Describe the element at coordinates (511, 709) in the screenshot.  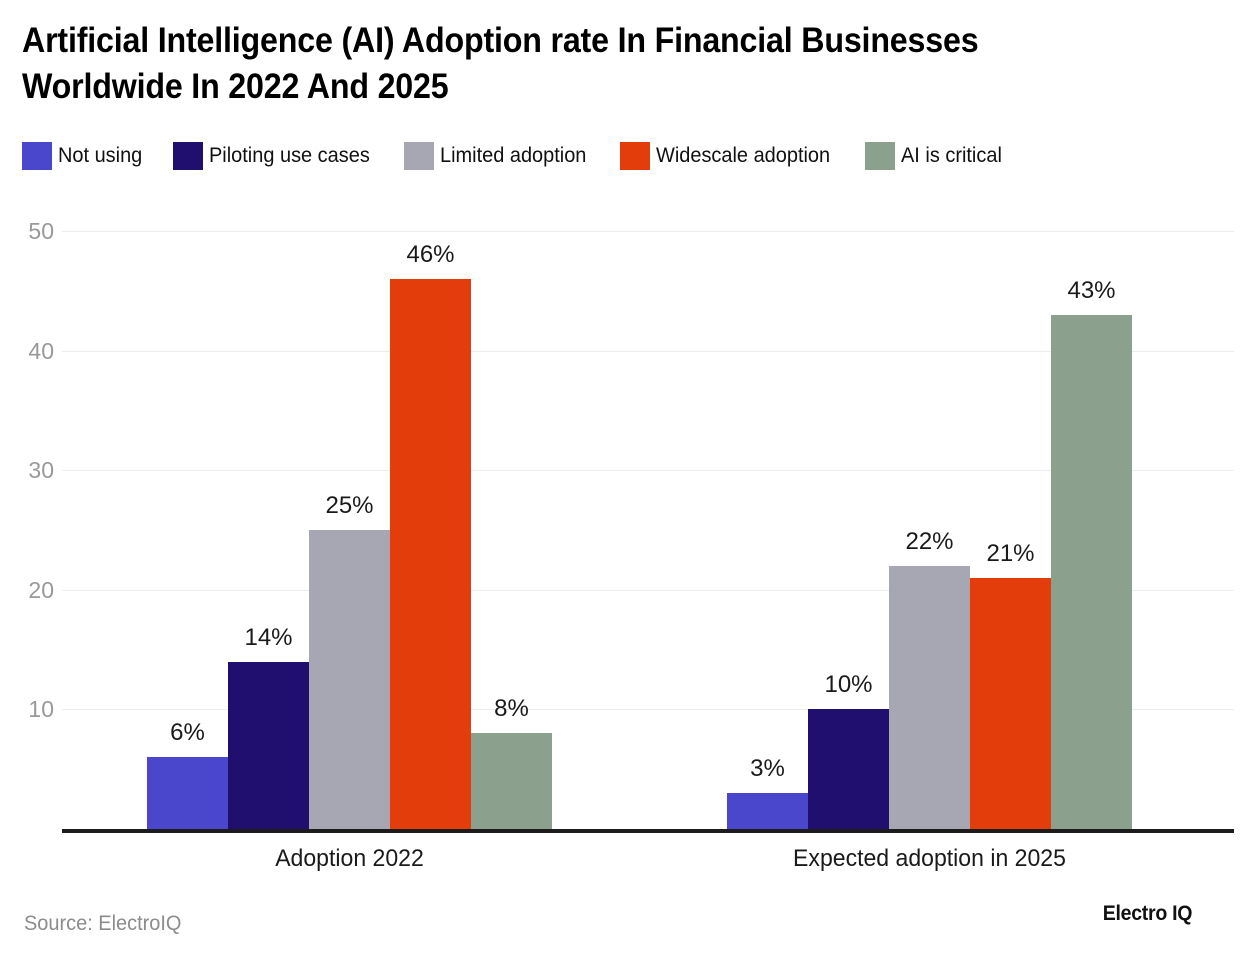
I see `bar-value-label: 8%` at that location.